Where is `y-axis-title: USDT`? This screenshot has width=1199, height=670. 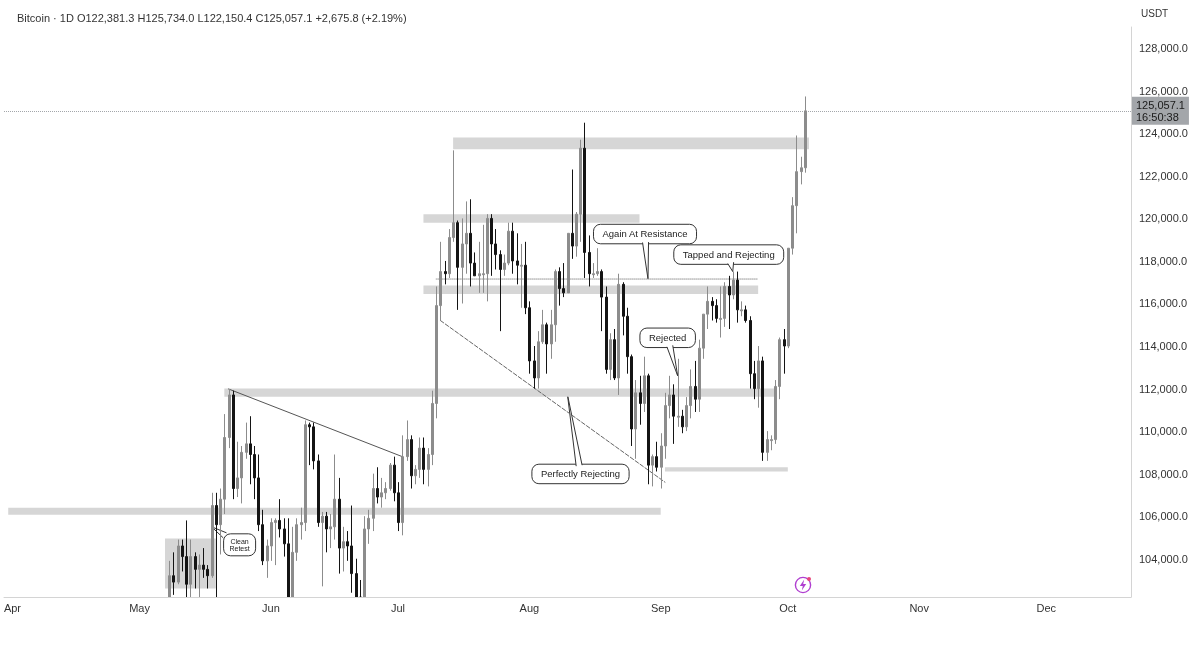 y-axis-title: USDT is located at coordinates (1155, 13).